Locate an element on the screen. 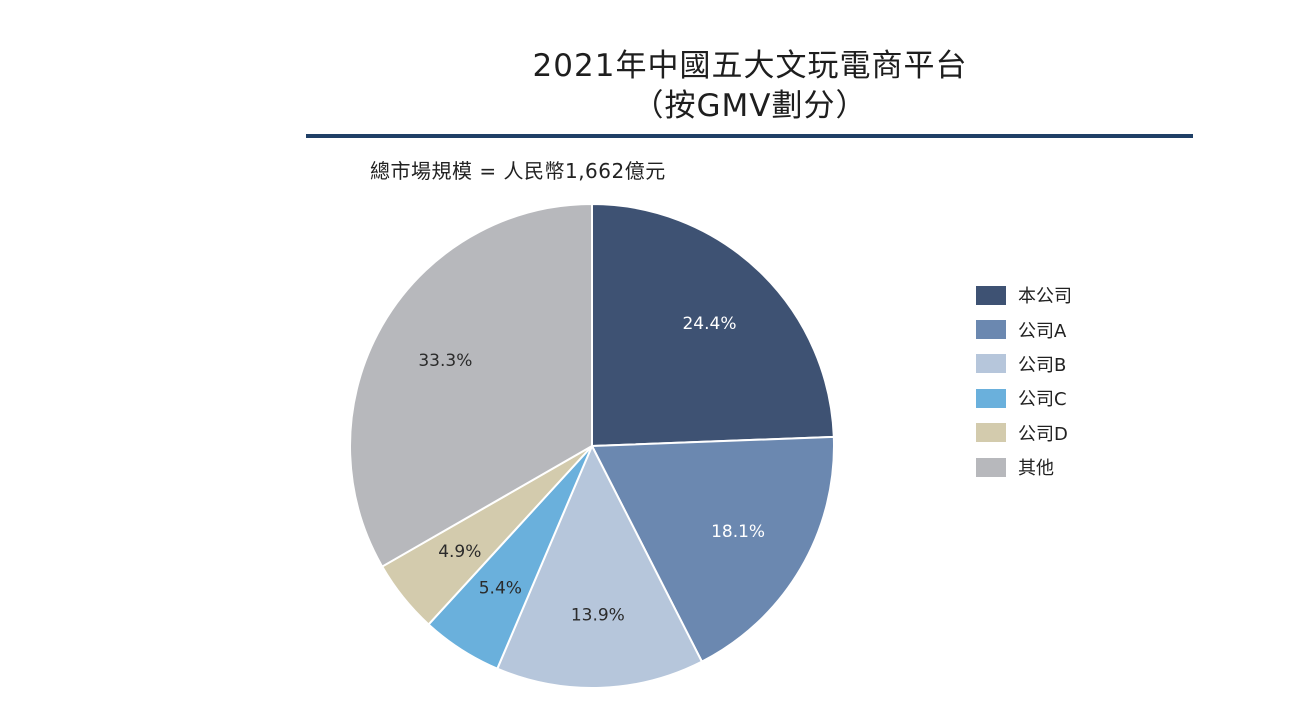  chart-legend: 本公司 公司A 公司B 公司C 公司D 其他 is located at coordinates (1024, 381).